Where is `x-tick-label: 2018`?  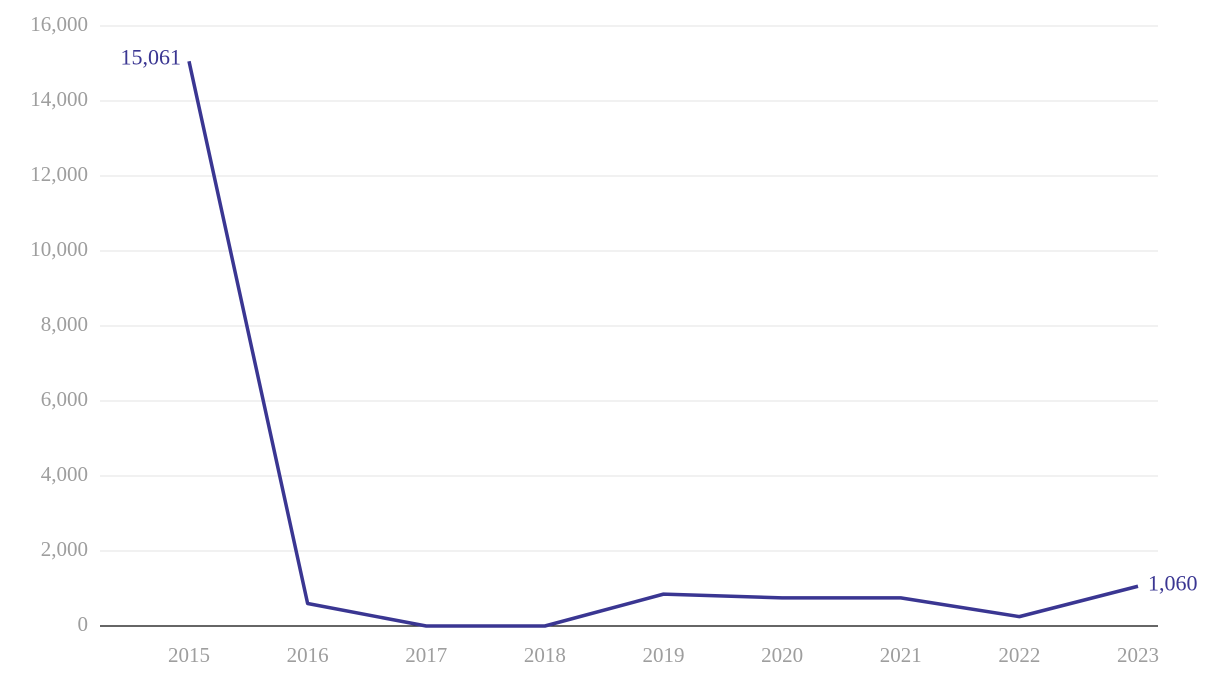 x-tick-label: 2018 is located at coordinates (545, 655).